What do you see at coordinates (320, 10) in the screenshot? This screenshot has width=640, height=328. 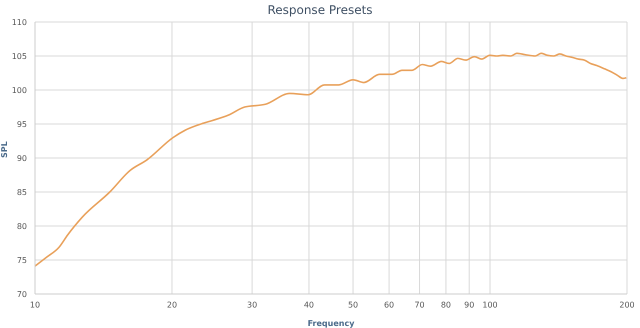 I see `chart-title: Response Presets` at bounding box center [320, 10].